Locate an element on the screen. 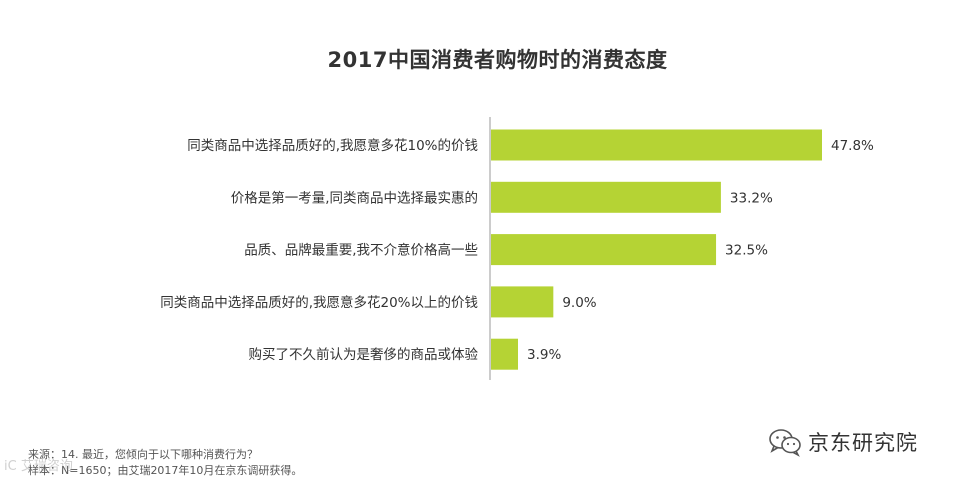  value-label-3: 9.0% is located at coordinates (579, 303).